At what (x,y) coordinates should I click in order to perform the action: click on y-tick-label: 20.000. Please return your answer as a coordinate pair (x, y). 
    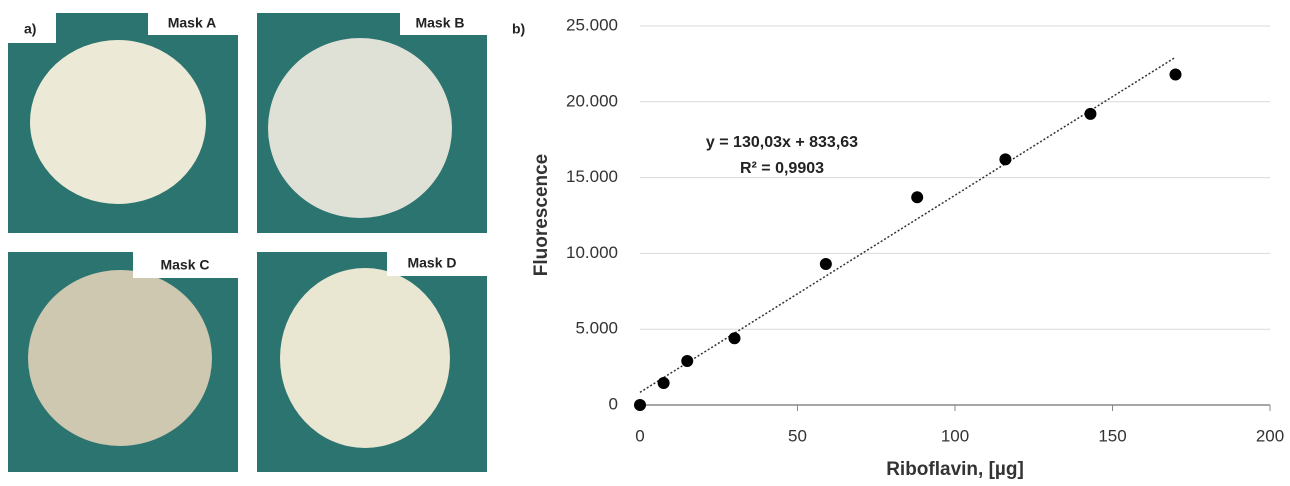
    Looking at the image, I should click on (592, 100).